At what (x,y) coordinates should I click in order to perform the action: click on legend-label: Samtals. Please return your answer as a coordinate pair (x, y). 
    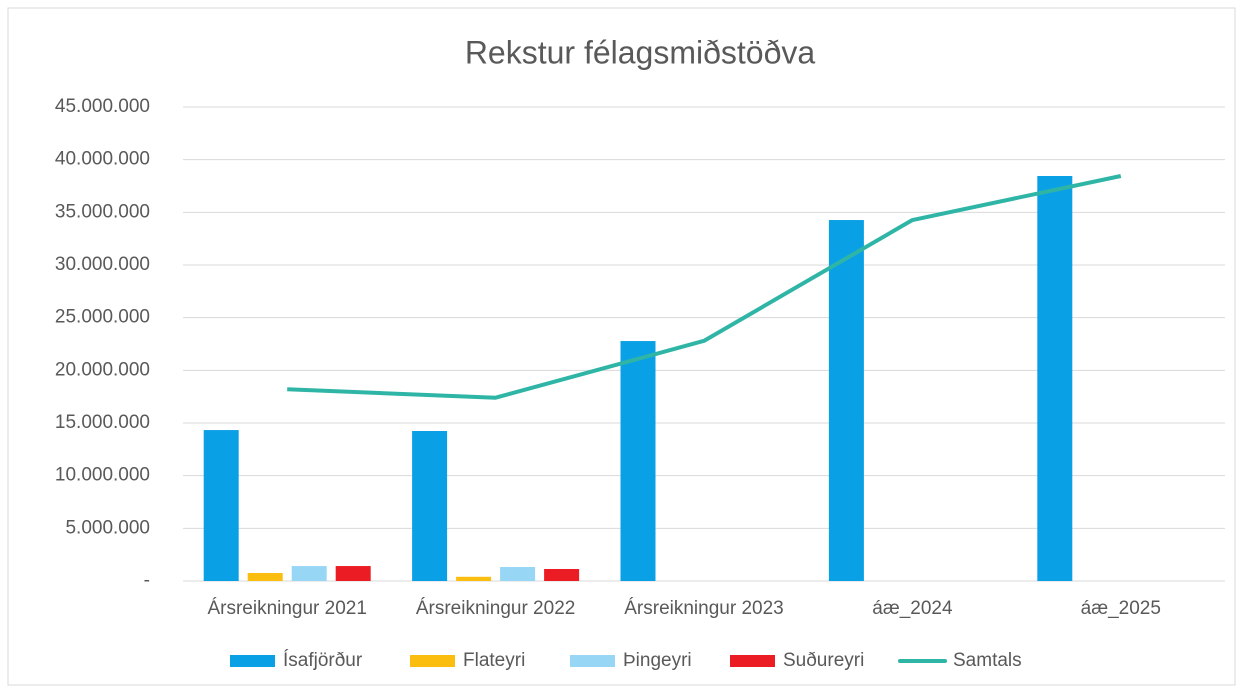
    Looking at the image, I should click on (987, 660).